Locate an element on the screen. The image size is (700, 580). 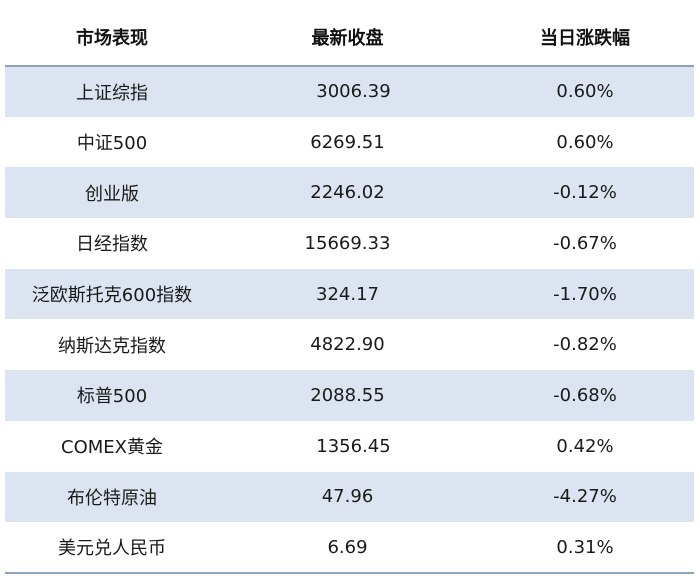
table-row: 美元兑人民币 6.69 0.31% is located at coordinates (349, 548).